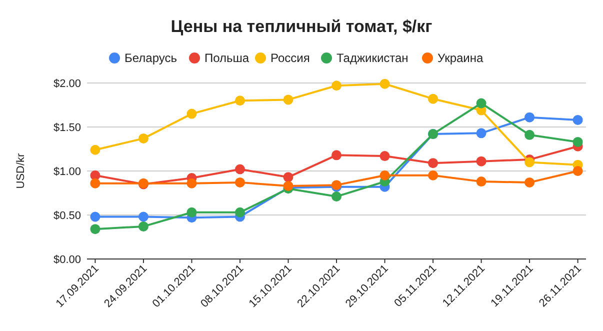 The height and width of the screenshot is (331, 603). Describe the element at coordinates (461, 58) in the screenshot. I see `legend-label: Украина` at that location.